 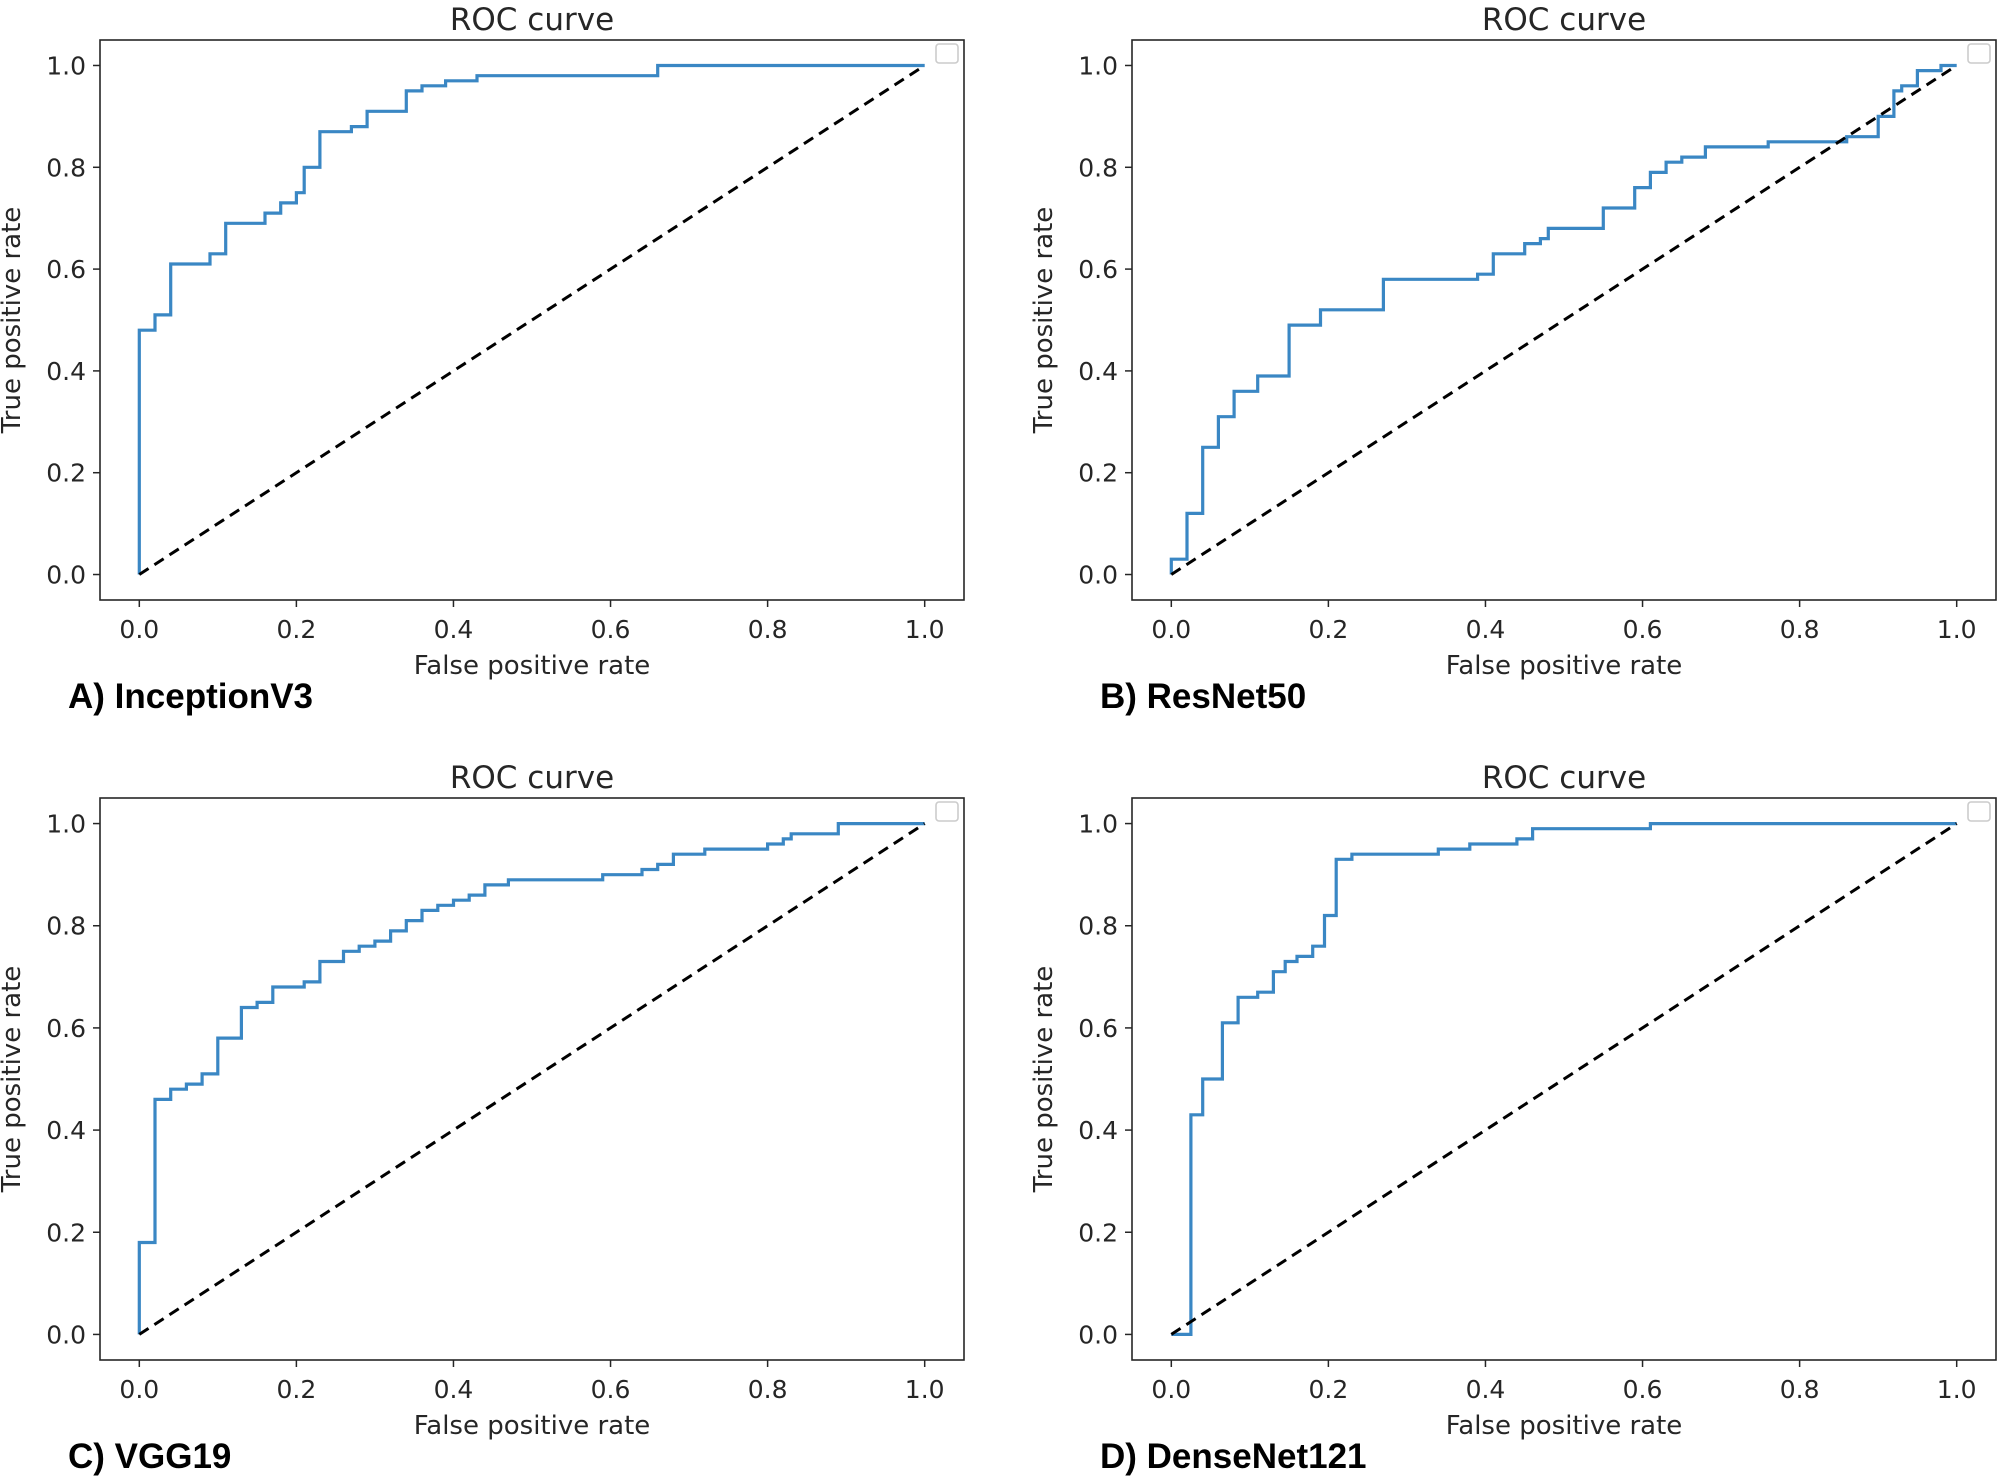 I want to click on panel-caption: D) DenseNet121, so click(x=1233, y=1456).